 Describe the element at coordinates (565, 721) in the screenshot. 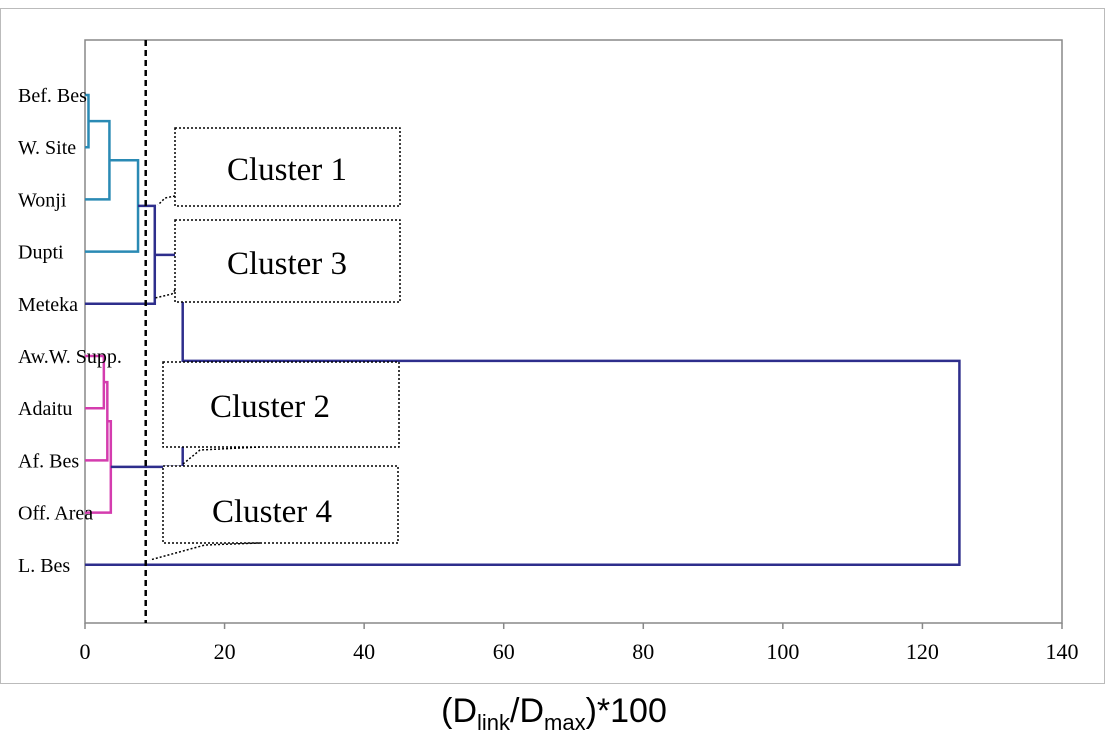

I see `x-label-sub: max` at that location.